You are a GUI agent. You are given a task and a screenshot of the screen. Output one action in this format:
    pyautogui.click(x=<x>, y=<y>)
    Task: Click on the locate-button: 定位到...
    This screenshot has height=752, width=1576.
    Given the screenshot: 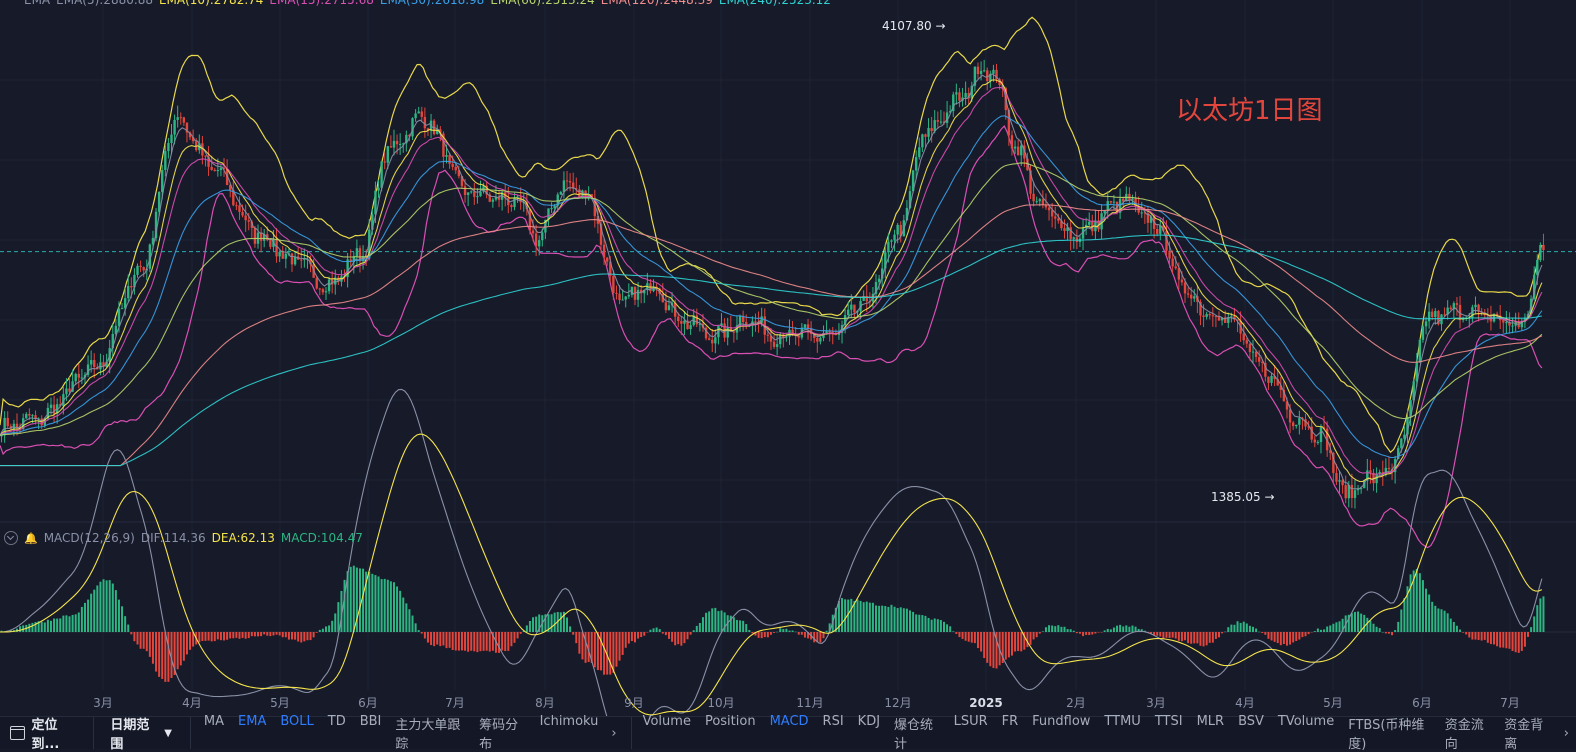 What is the action you would take?
    pyautogui.click(x=46, y=734)
    